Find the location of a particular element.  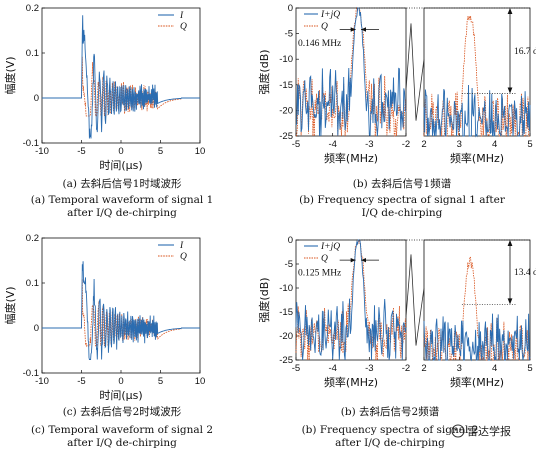

series-q-left is located at coordinates (351, 300).